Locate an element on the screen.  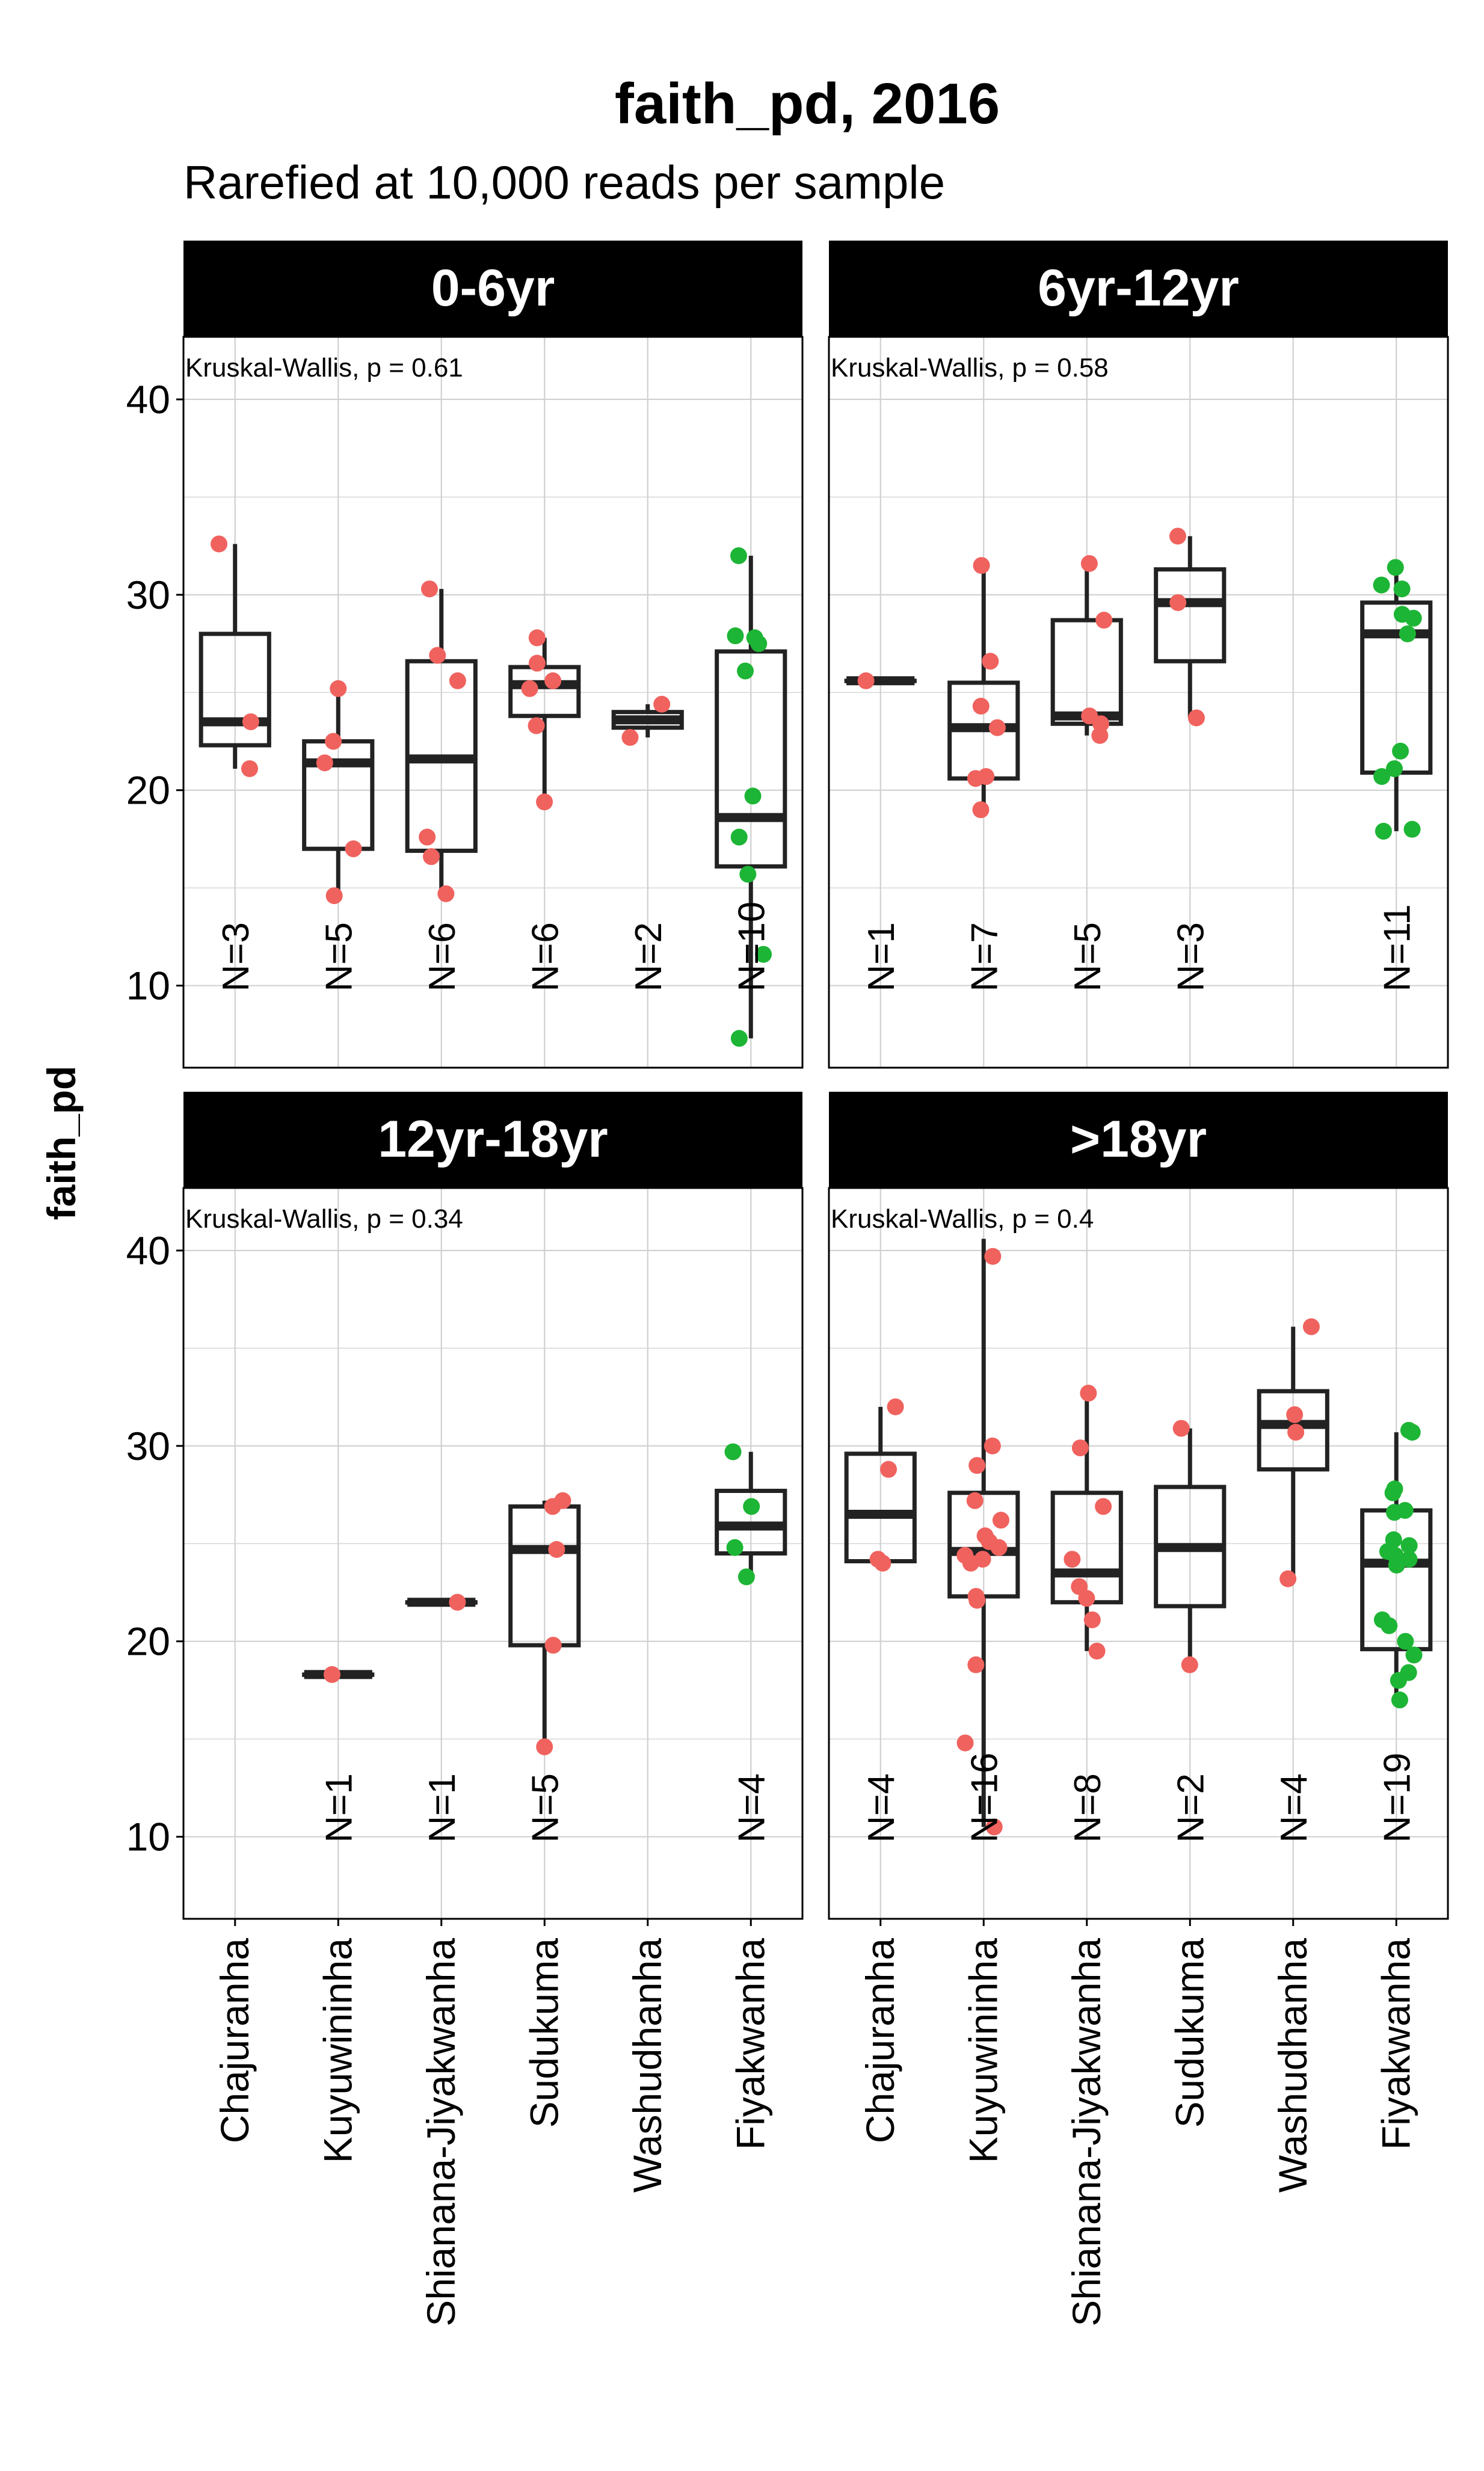
y-tick-label: 30 is located at coordinates (148, 595).